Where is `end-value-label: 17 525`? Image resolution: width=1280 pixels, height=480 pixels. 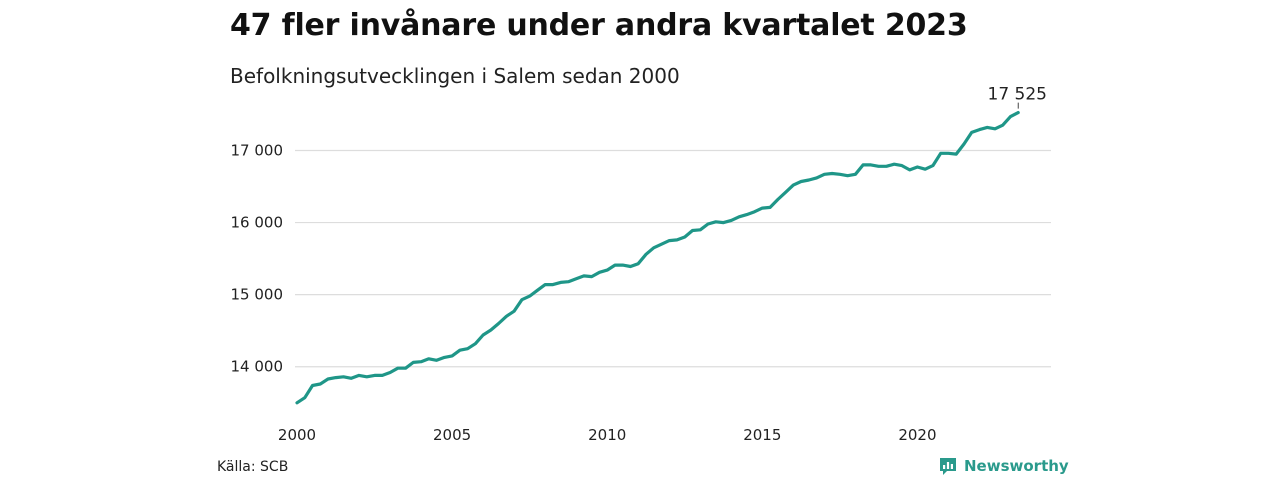
end-value-label: 17 525 is located at coordinates (1017, 95).